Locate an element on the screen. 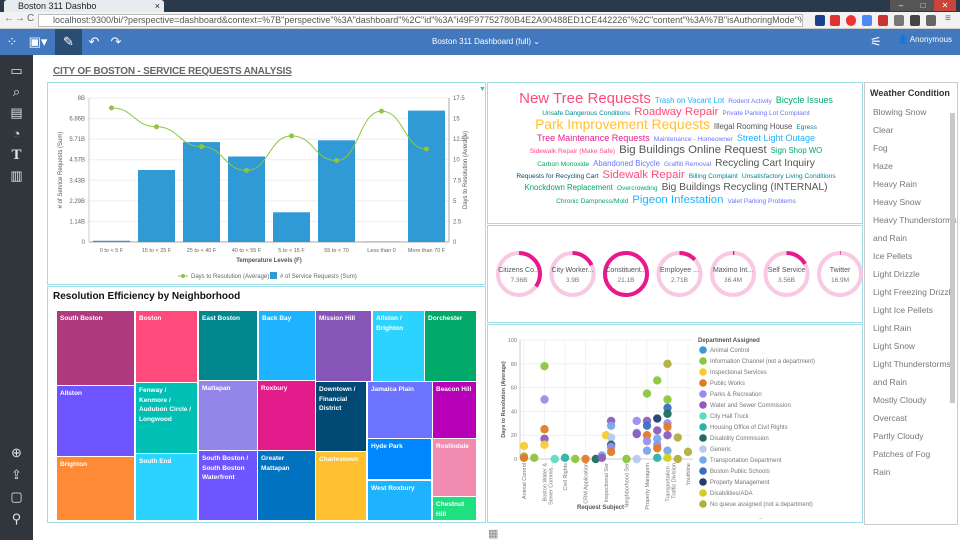 The image size is (960, 540). word-cloud-word: Illegal Rooming House is located at coordinates (753, 127).